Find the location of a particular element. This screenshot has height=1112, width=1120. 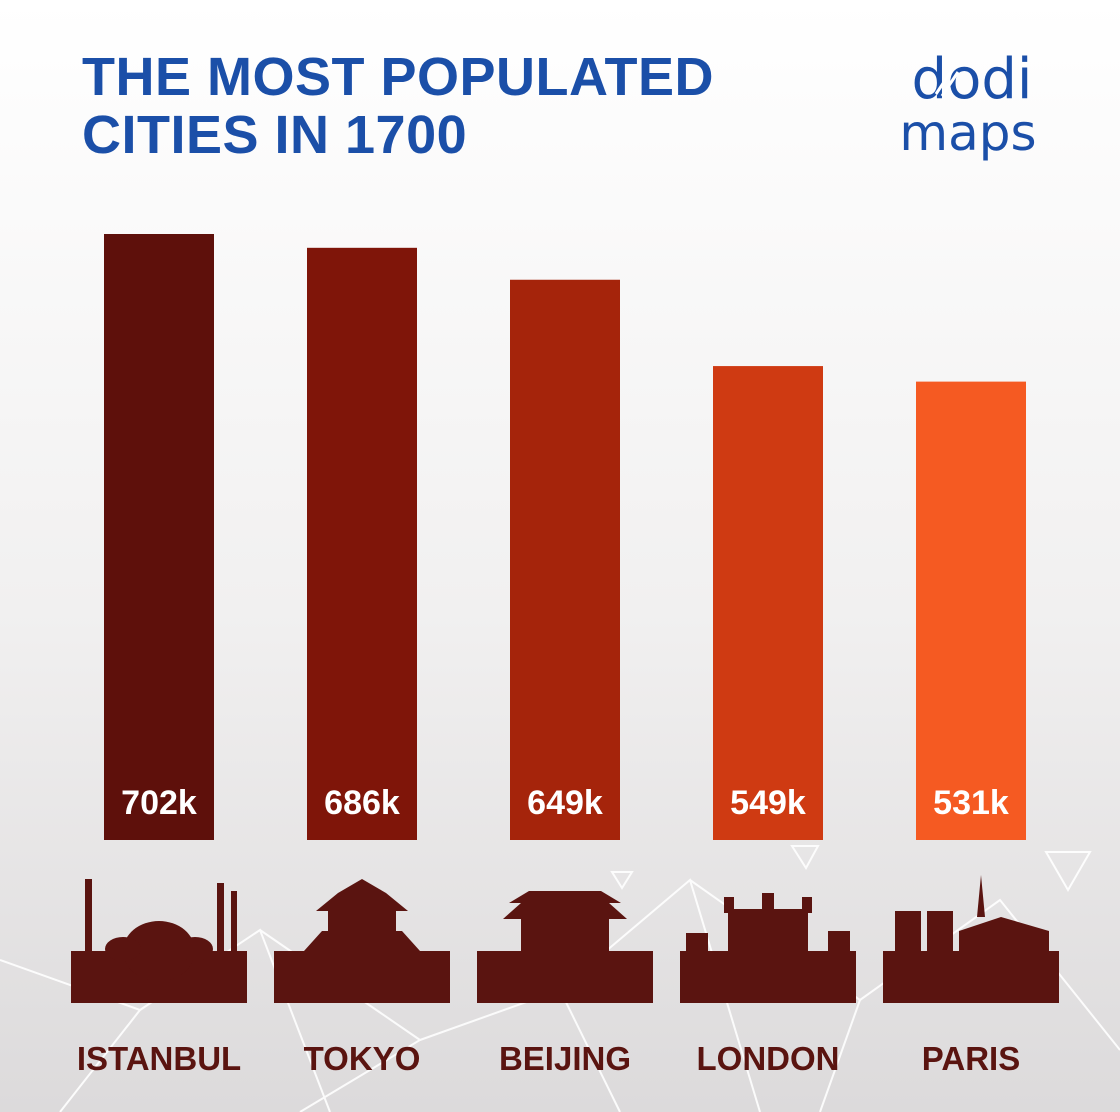

logo-stripe-mark is located at coordinates (947, 83).